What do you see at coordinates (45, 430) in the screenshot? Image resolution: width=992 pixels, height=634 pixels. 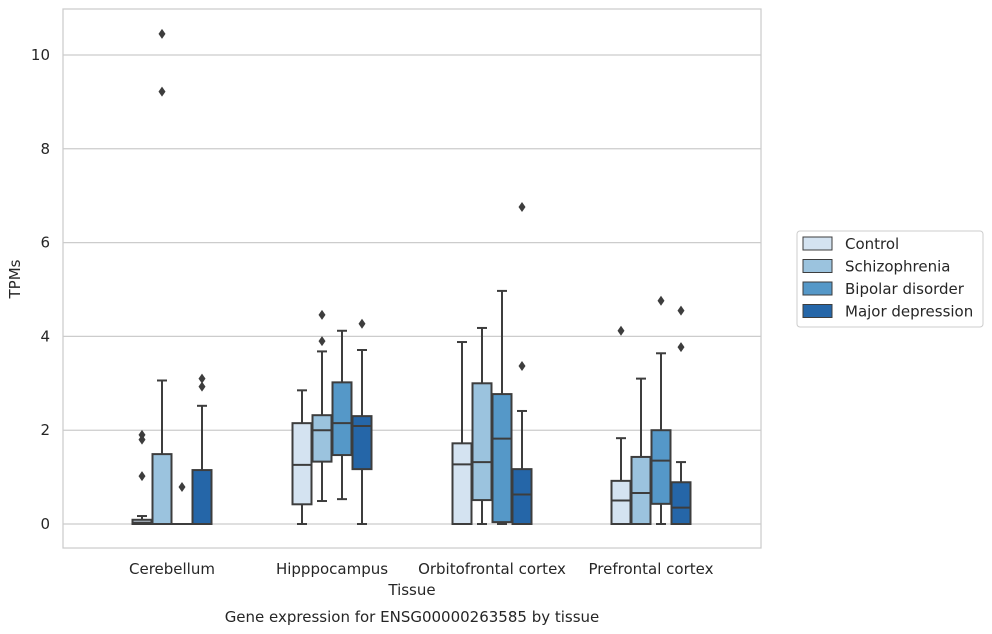 I see `y-tick-label: 2` at bounding box center [45, 430].